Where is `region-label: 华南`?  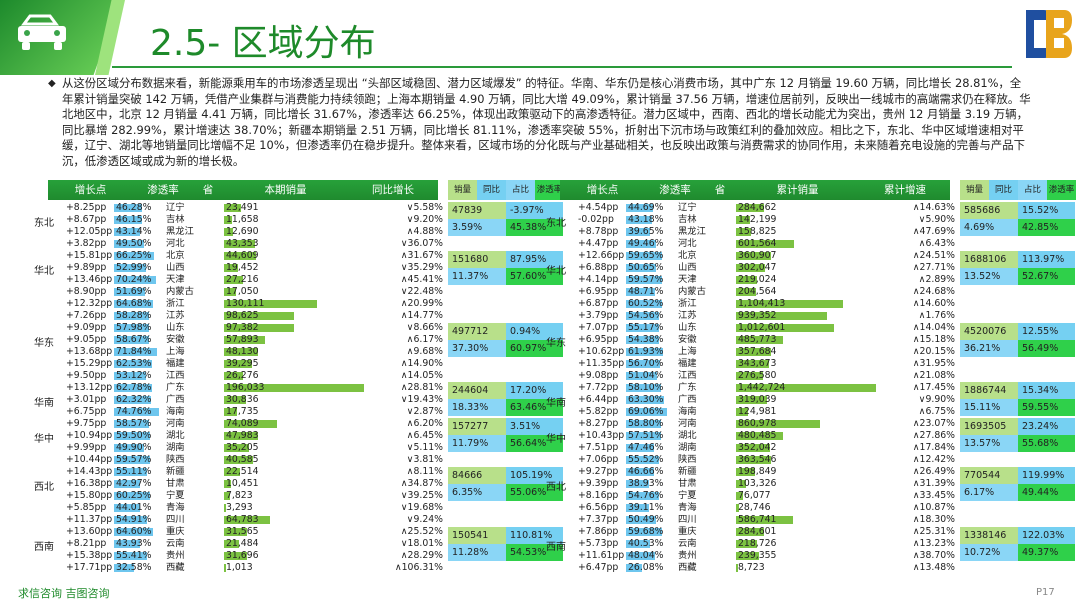
region-label: 华南 is located at coordinates (556, 403).